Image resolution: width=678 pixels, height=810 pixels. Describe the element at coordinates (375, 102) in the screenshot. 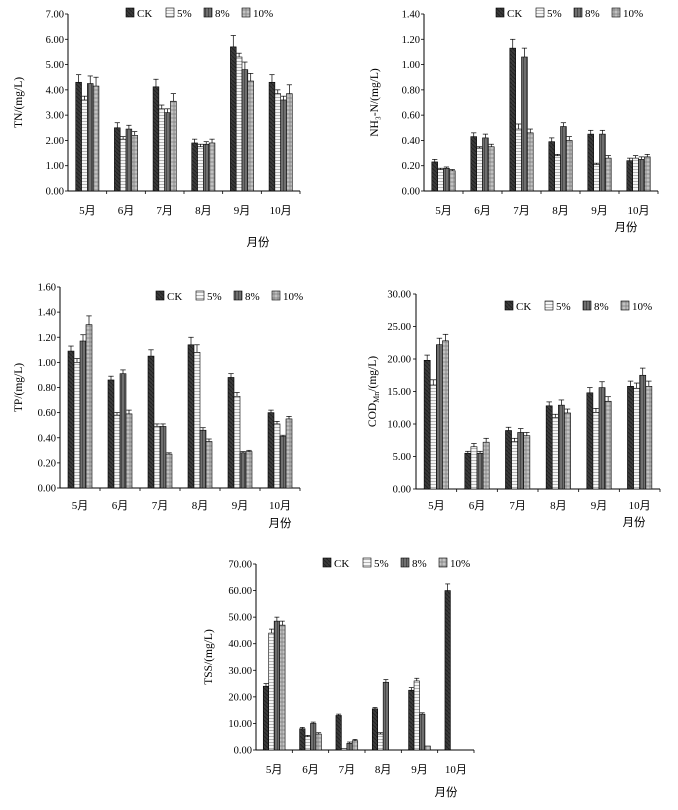

I see `y-axis-label: NH₃-N/(mg/L)` at that location.